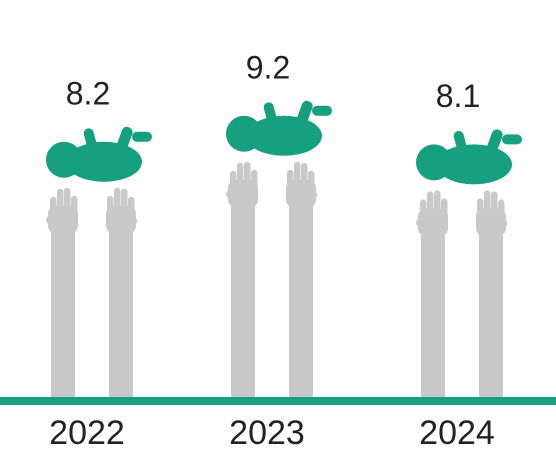 This screenshot has width=556, height=450. What do you see at coordinates (88, 93) in the screenshot?
I see `value-label: 8.2` at bounding box center [88, 93].